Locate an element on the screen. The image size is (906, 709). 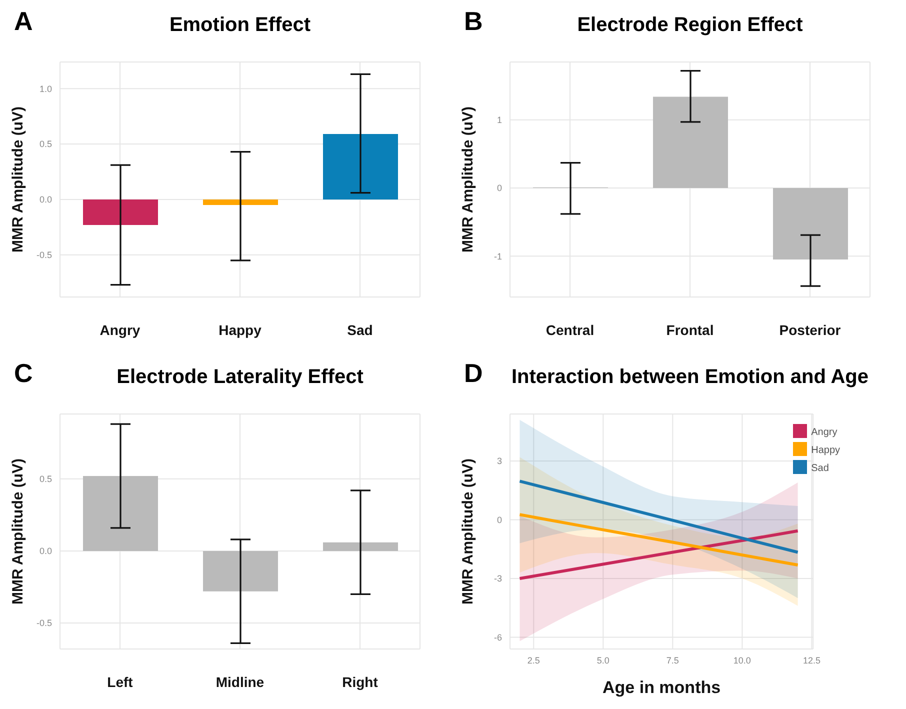
x-tick-label: Angry is located at coordinates (120, 330).